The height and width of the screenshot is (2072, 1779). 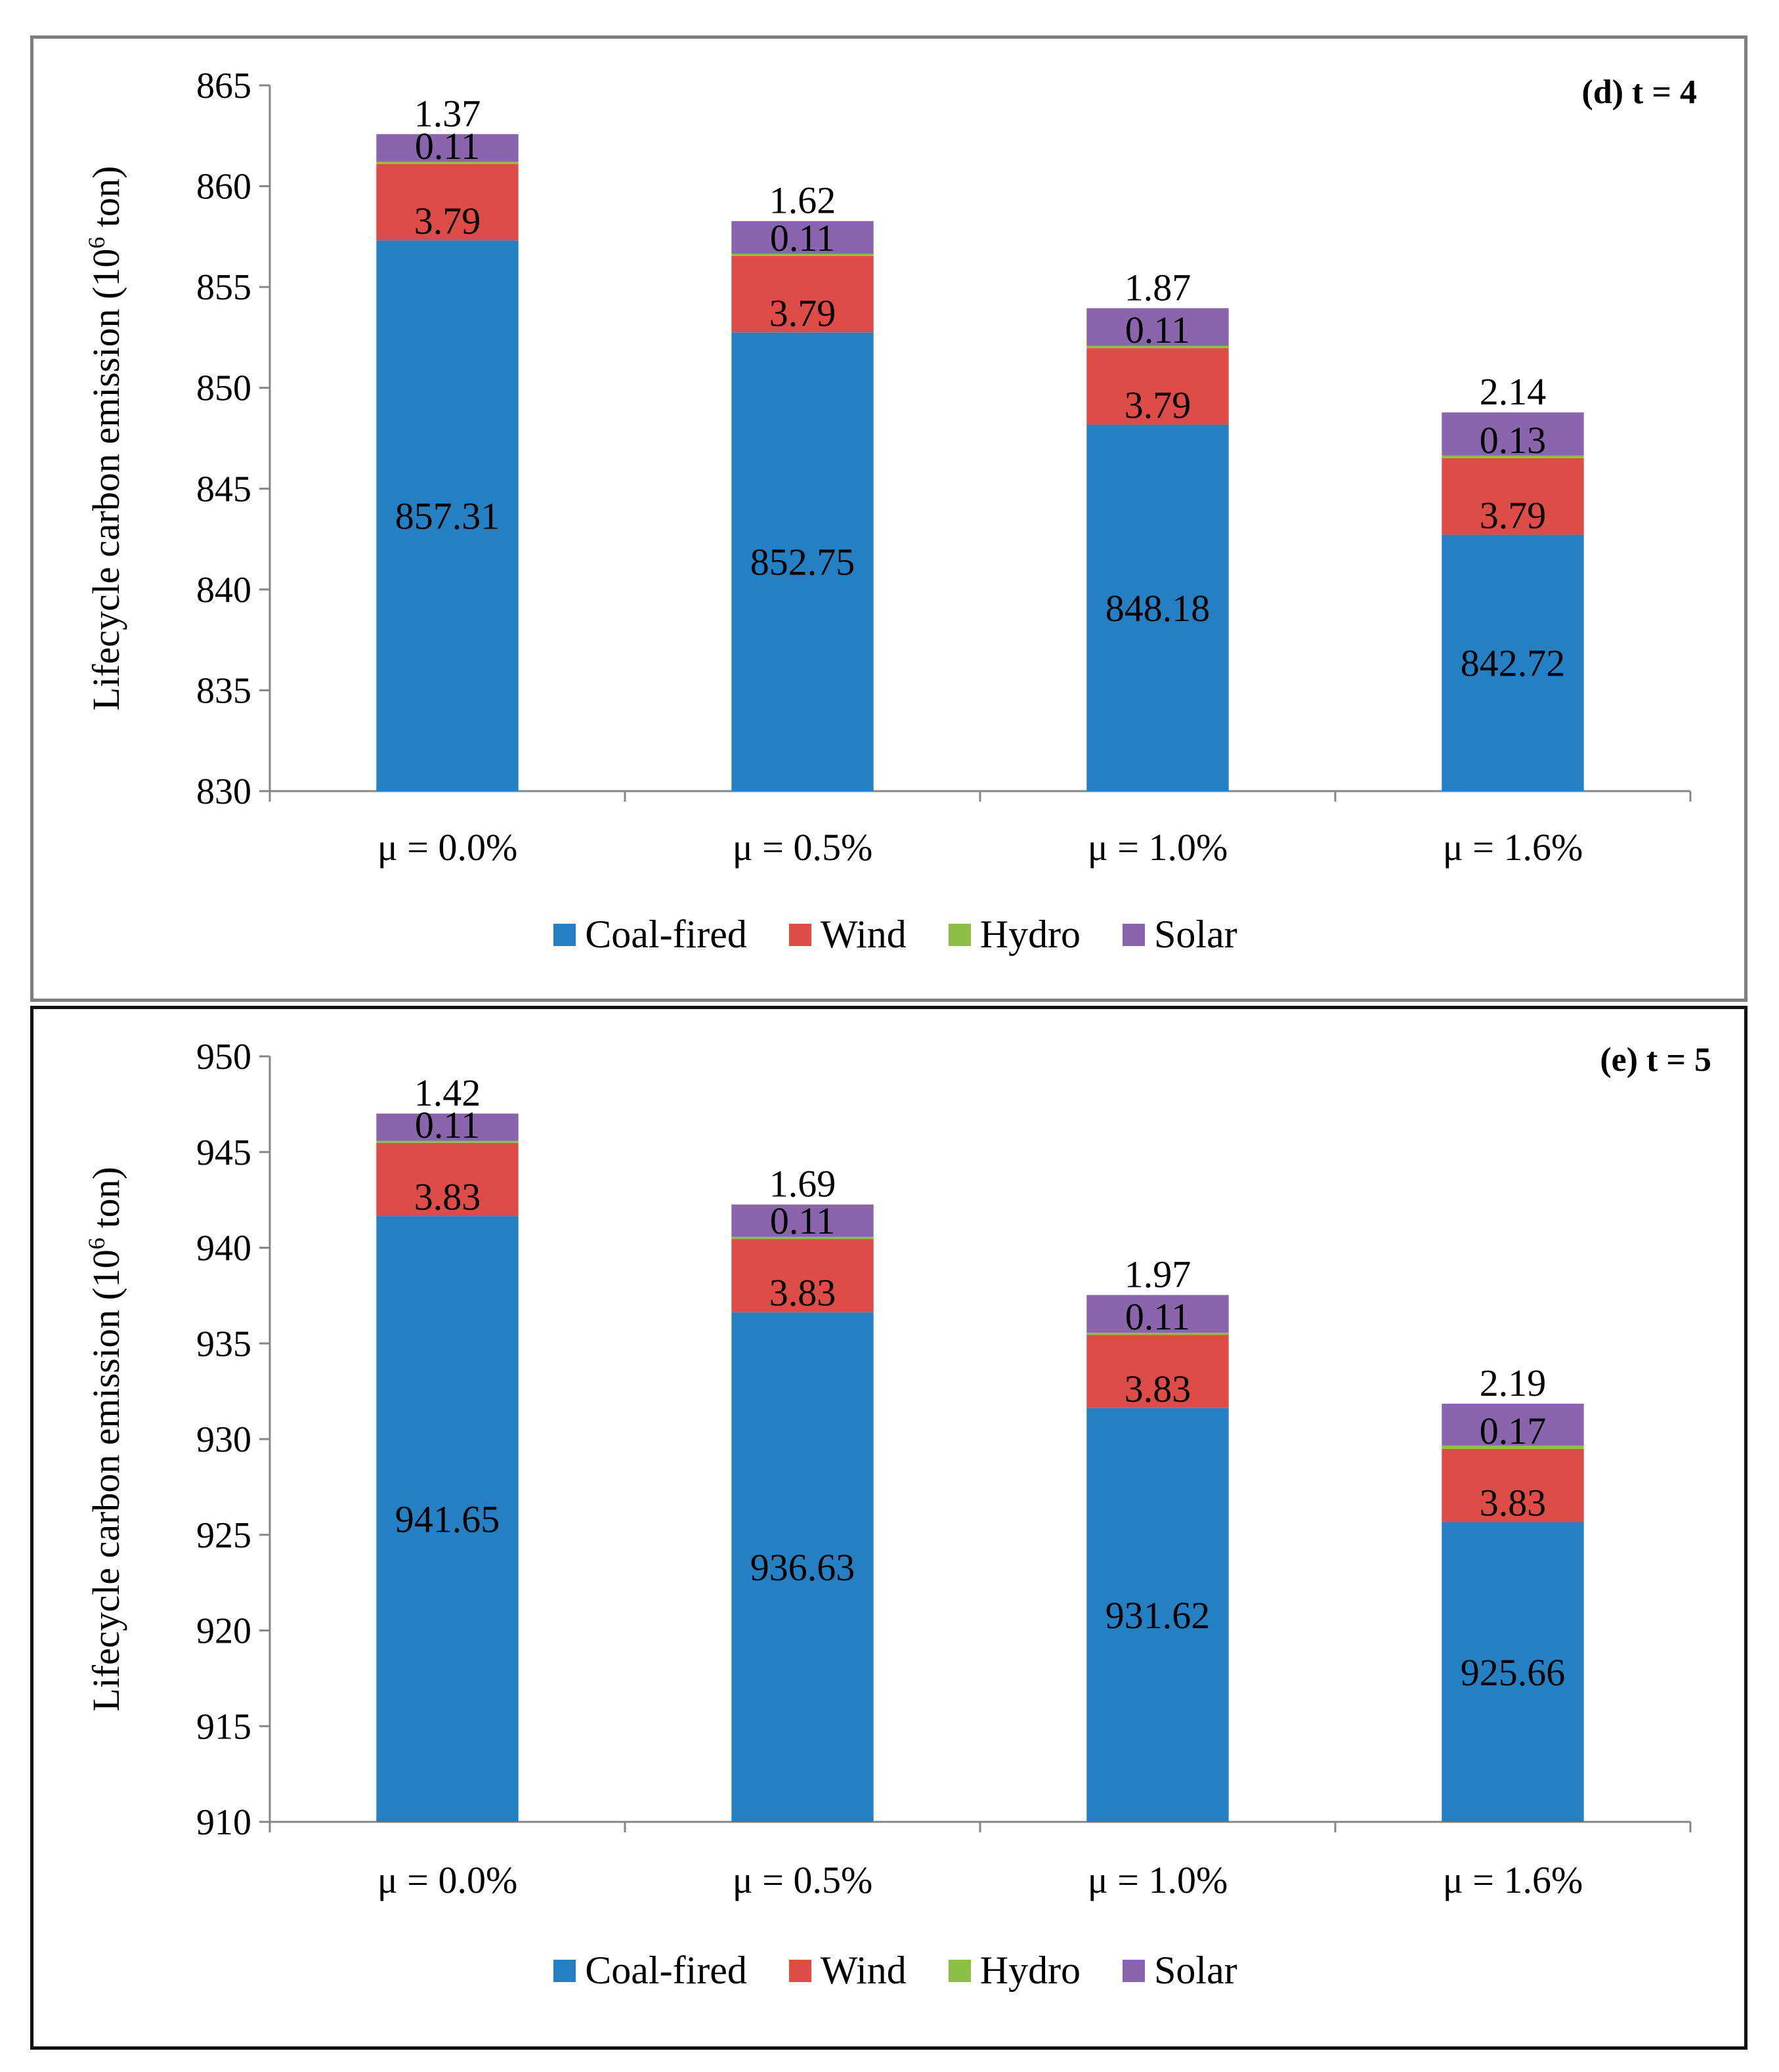 I want to click on chart-e-label-coal: 936.63, so click(x=802, y=1567).